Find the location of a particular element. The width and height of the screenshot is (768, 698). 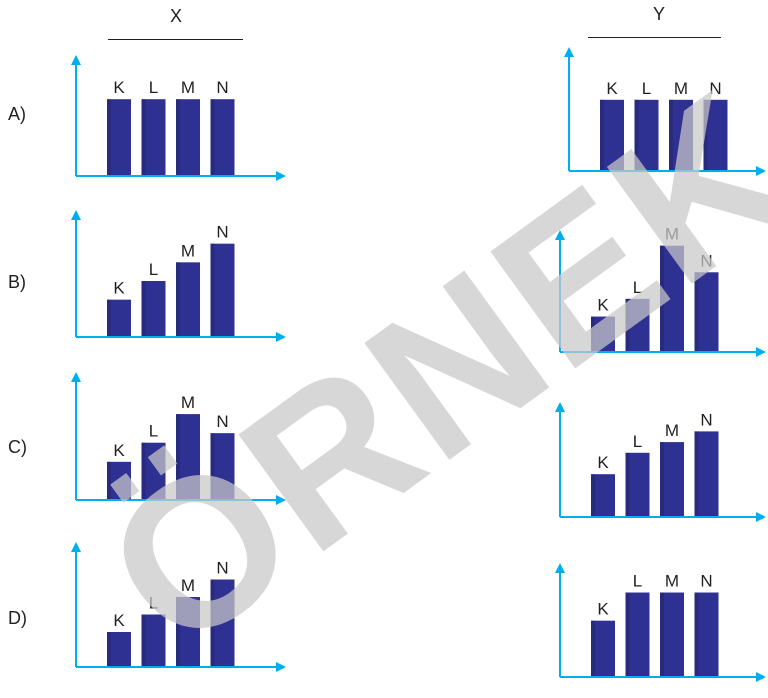

bar-chart-b-x: K L M N is located at coordinates (178, 276).